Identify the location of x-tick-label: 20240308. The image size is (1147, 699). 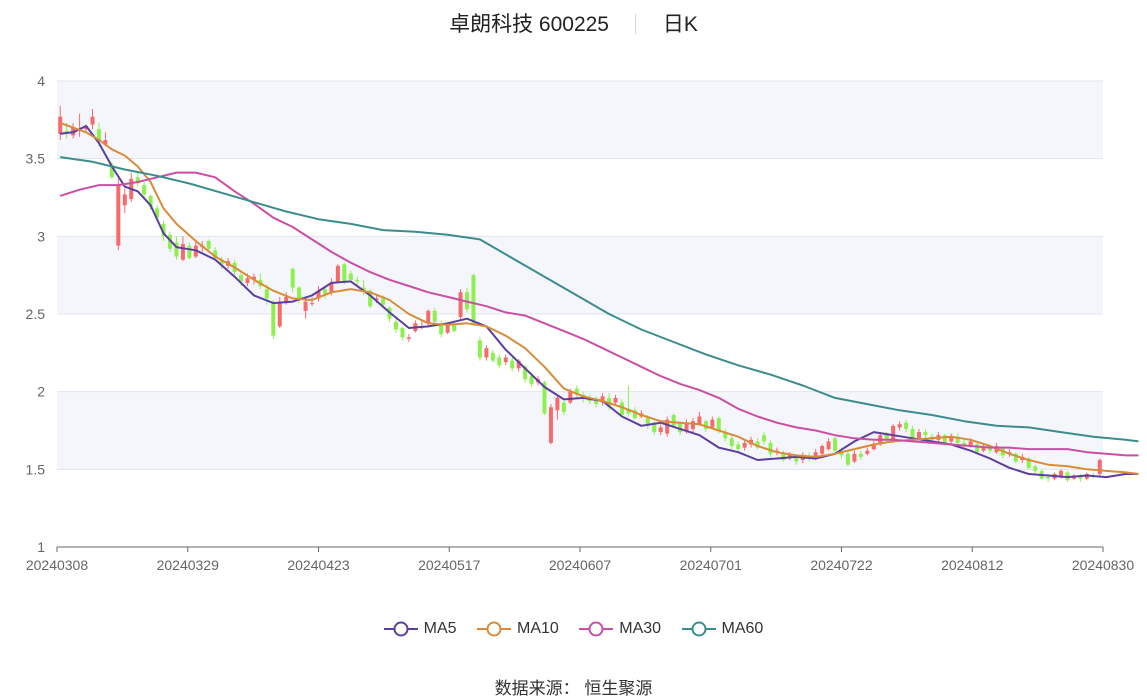
(57, 565).